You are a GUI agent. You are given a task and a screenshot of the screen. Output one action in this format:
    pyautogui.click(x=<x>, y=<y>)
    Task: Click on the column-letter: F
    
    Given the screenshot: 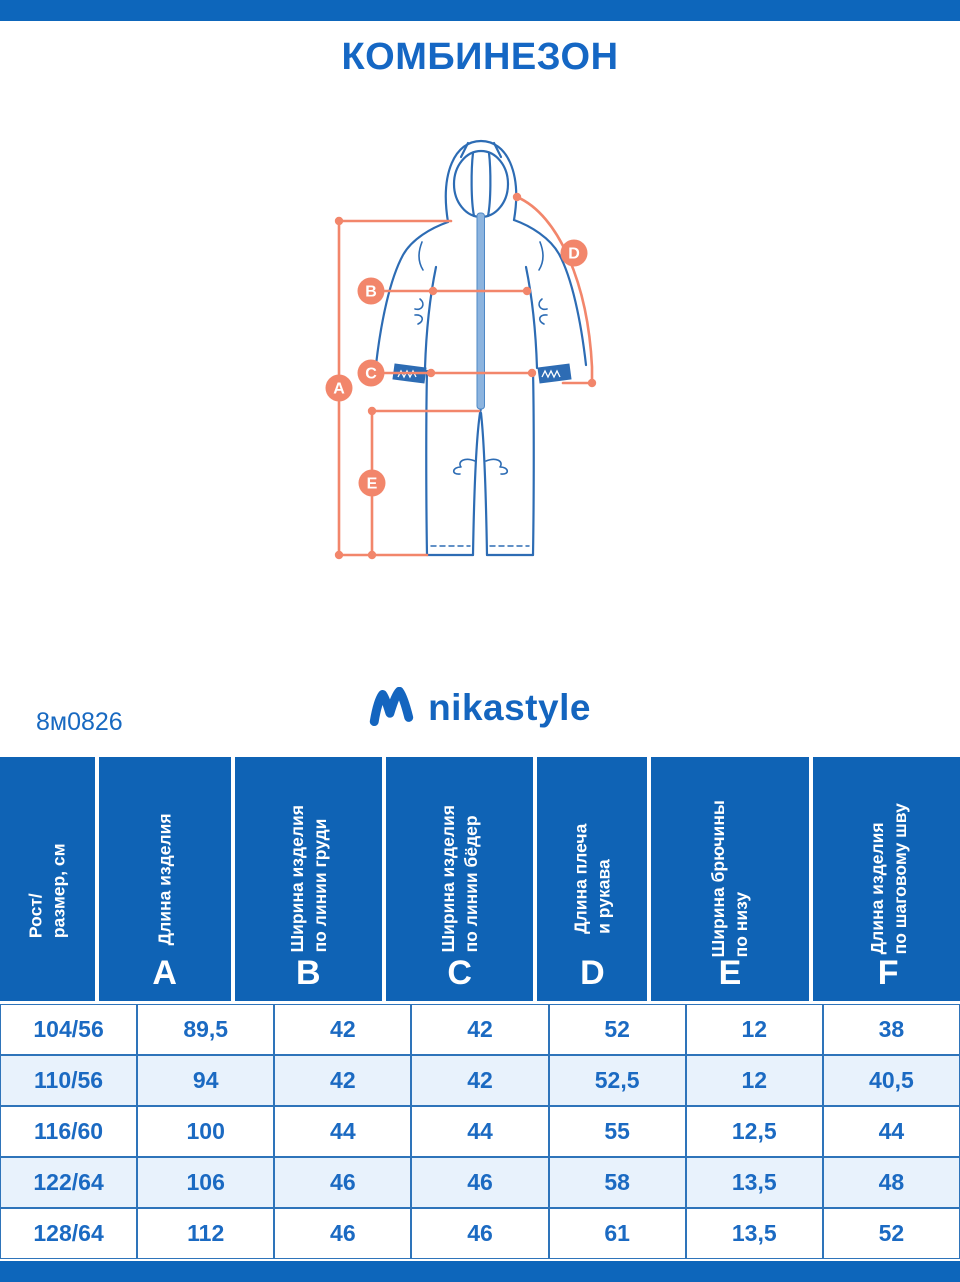 What is the action you would take?
    pyautogui.click(x=888, y=973)
    